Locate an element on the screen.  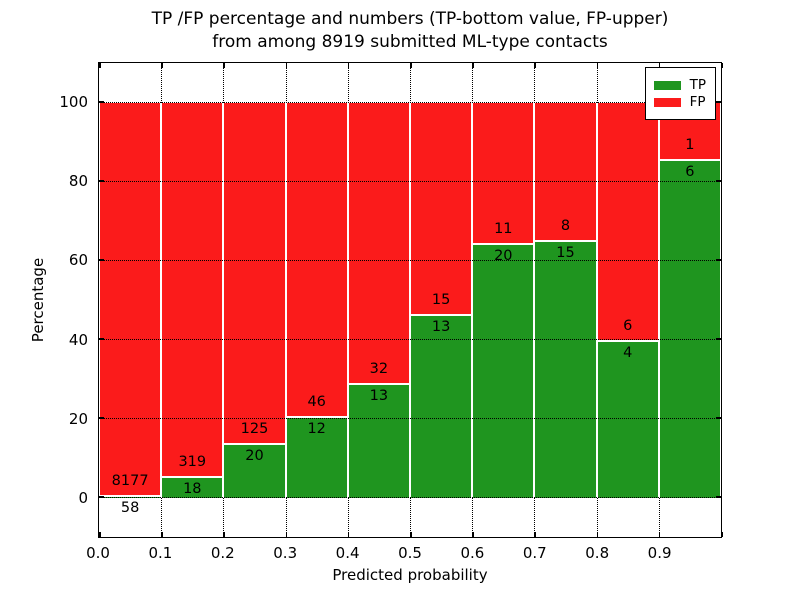
tp-count-label: 12 is located at coordinates (316, 428).